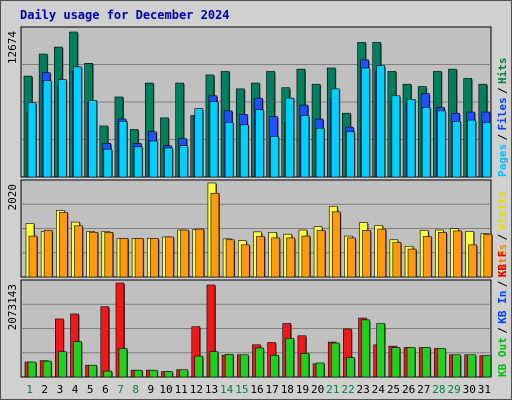 The image size is (512, 400). I want to click on x-tick-label-4: 4, so click(75, 389).